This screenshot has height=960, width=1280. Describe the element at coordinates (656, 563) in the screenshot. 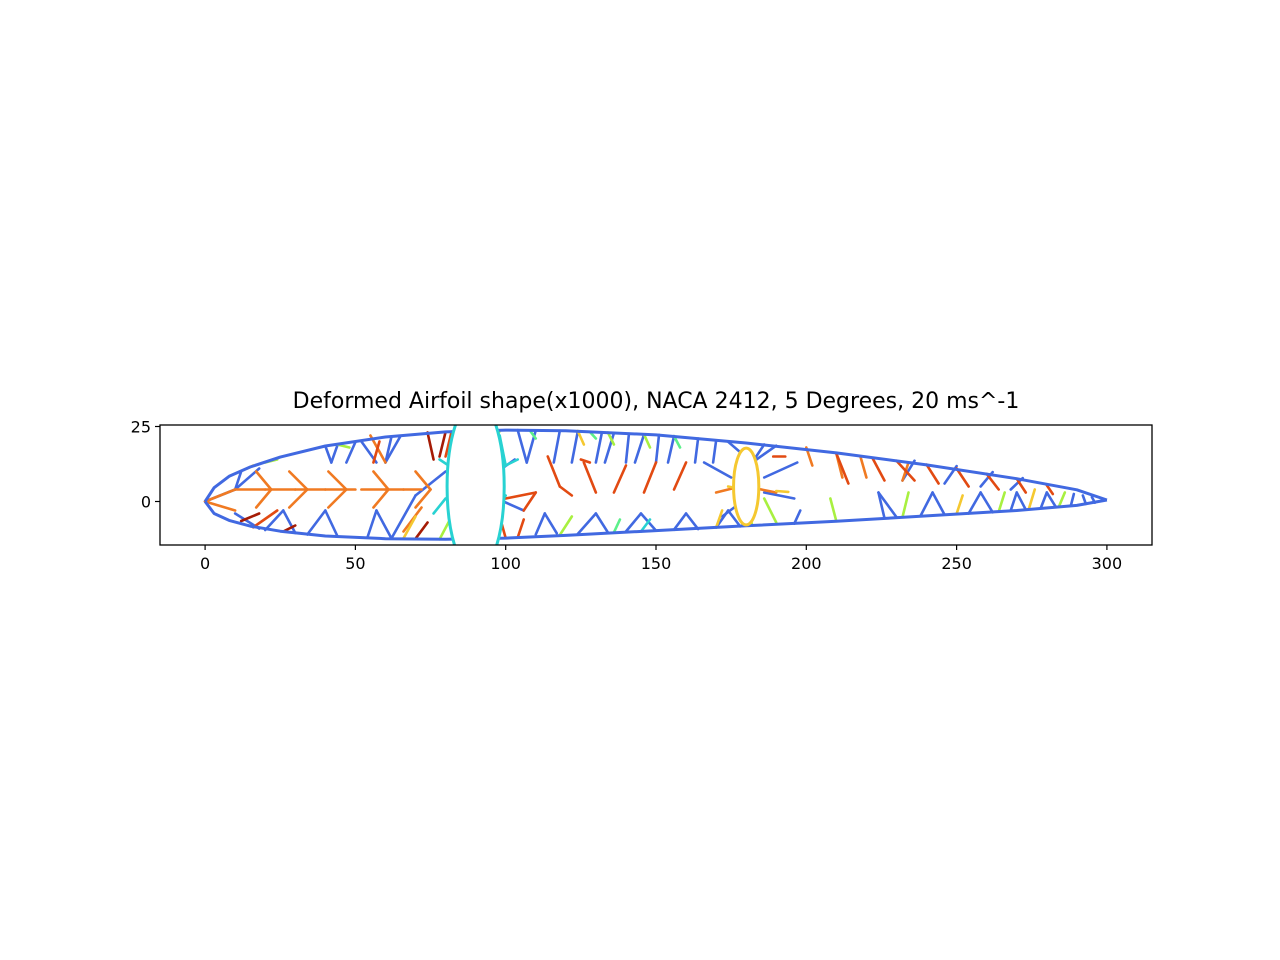

I see `x-tick-label: 150` at that location.